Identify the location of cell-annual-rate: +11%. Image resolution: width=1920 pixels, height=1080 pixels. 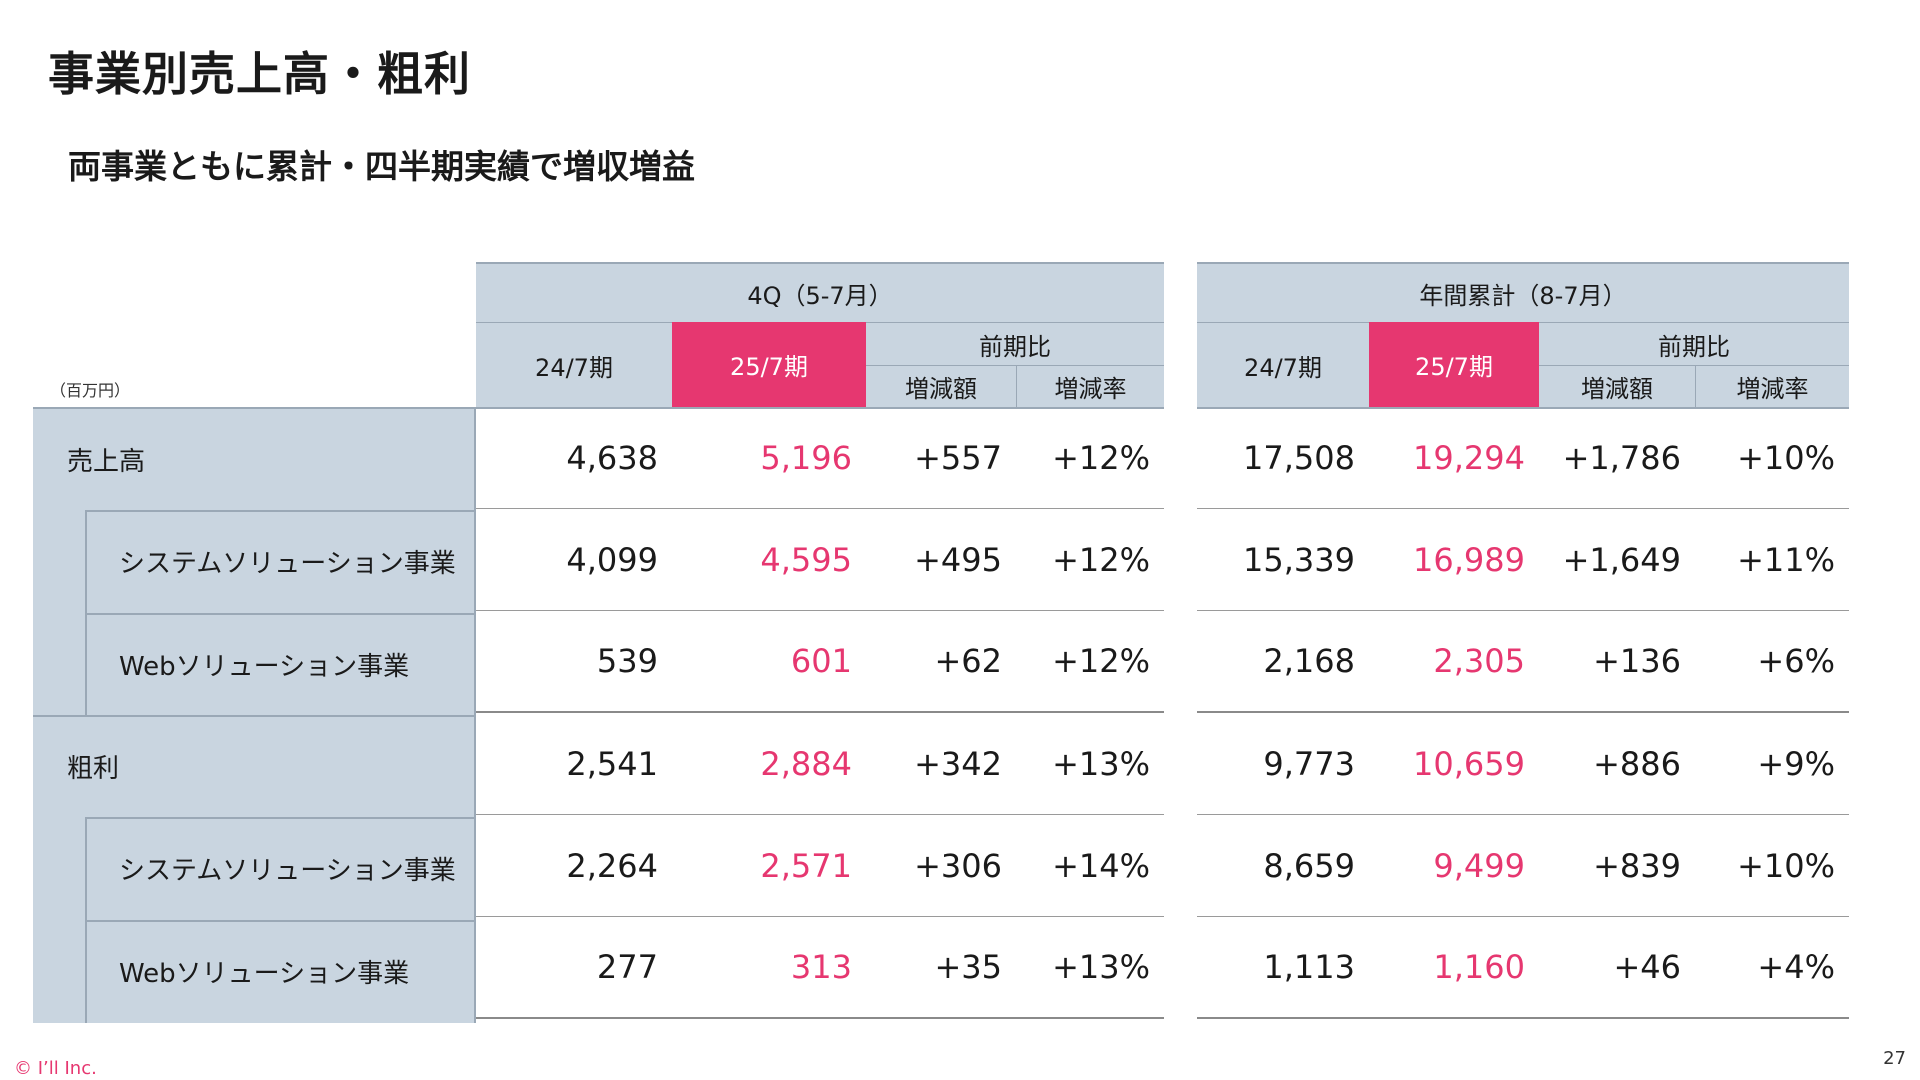
(1786, 559).